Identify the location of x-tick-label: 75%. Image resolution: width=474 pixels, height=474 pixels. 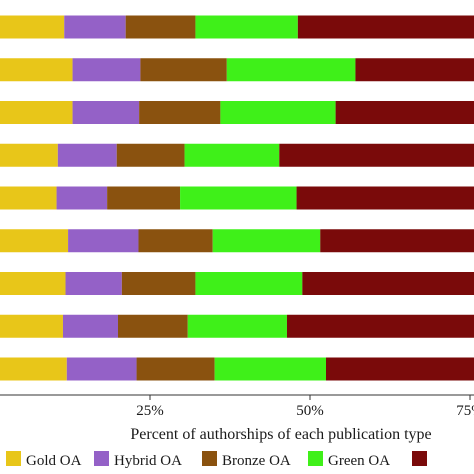
(465, 411).